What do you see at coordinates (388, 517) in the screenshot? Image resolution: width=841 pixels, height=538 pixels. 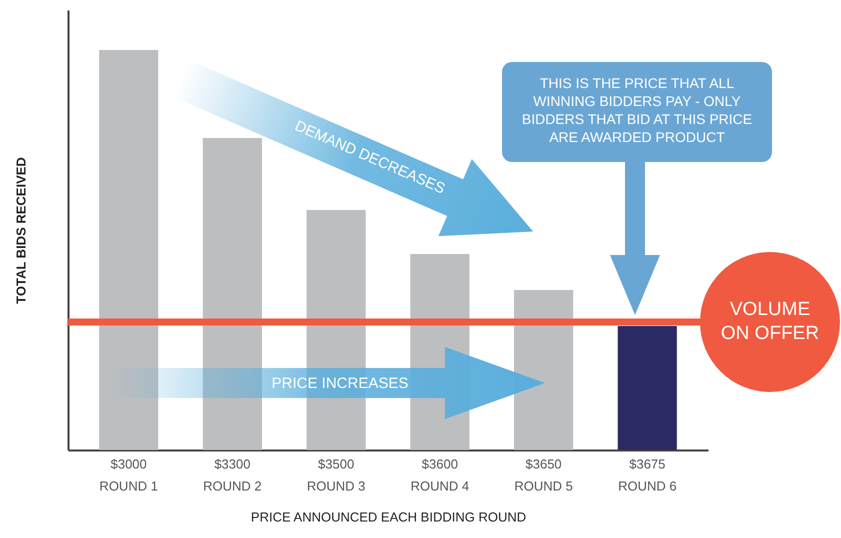 I see `x-axis-title: PRICE ANNOUNCED EACH BIDDING ROUND` at bounding box center [388, 517].